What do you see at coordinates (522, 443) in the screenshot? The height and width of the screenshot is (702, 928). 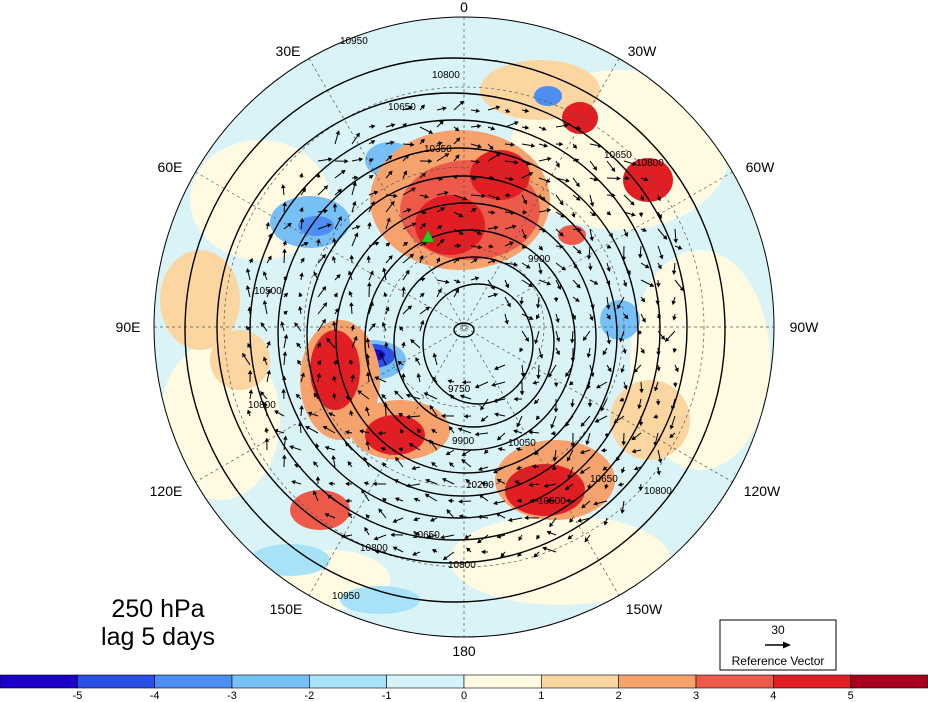 I see `contour-label: 10050` at bounding box center [522, 443].